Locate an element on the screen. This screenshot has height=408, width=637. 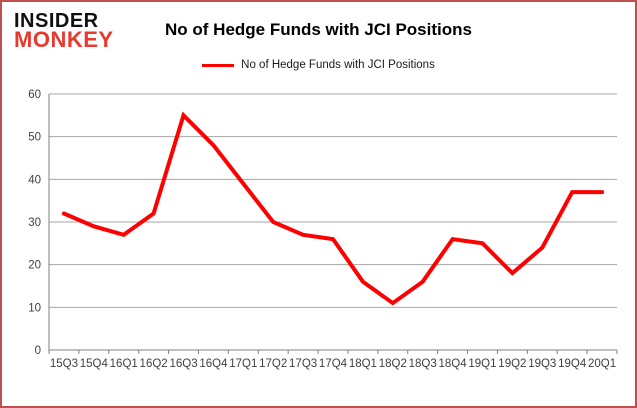
legend-line-swatch is located at coordinates (218, 65).